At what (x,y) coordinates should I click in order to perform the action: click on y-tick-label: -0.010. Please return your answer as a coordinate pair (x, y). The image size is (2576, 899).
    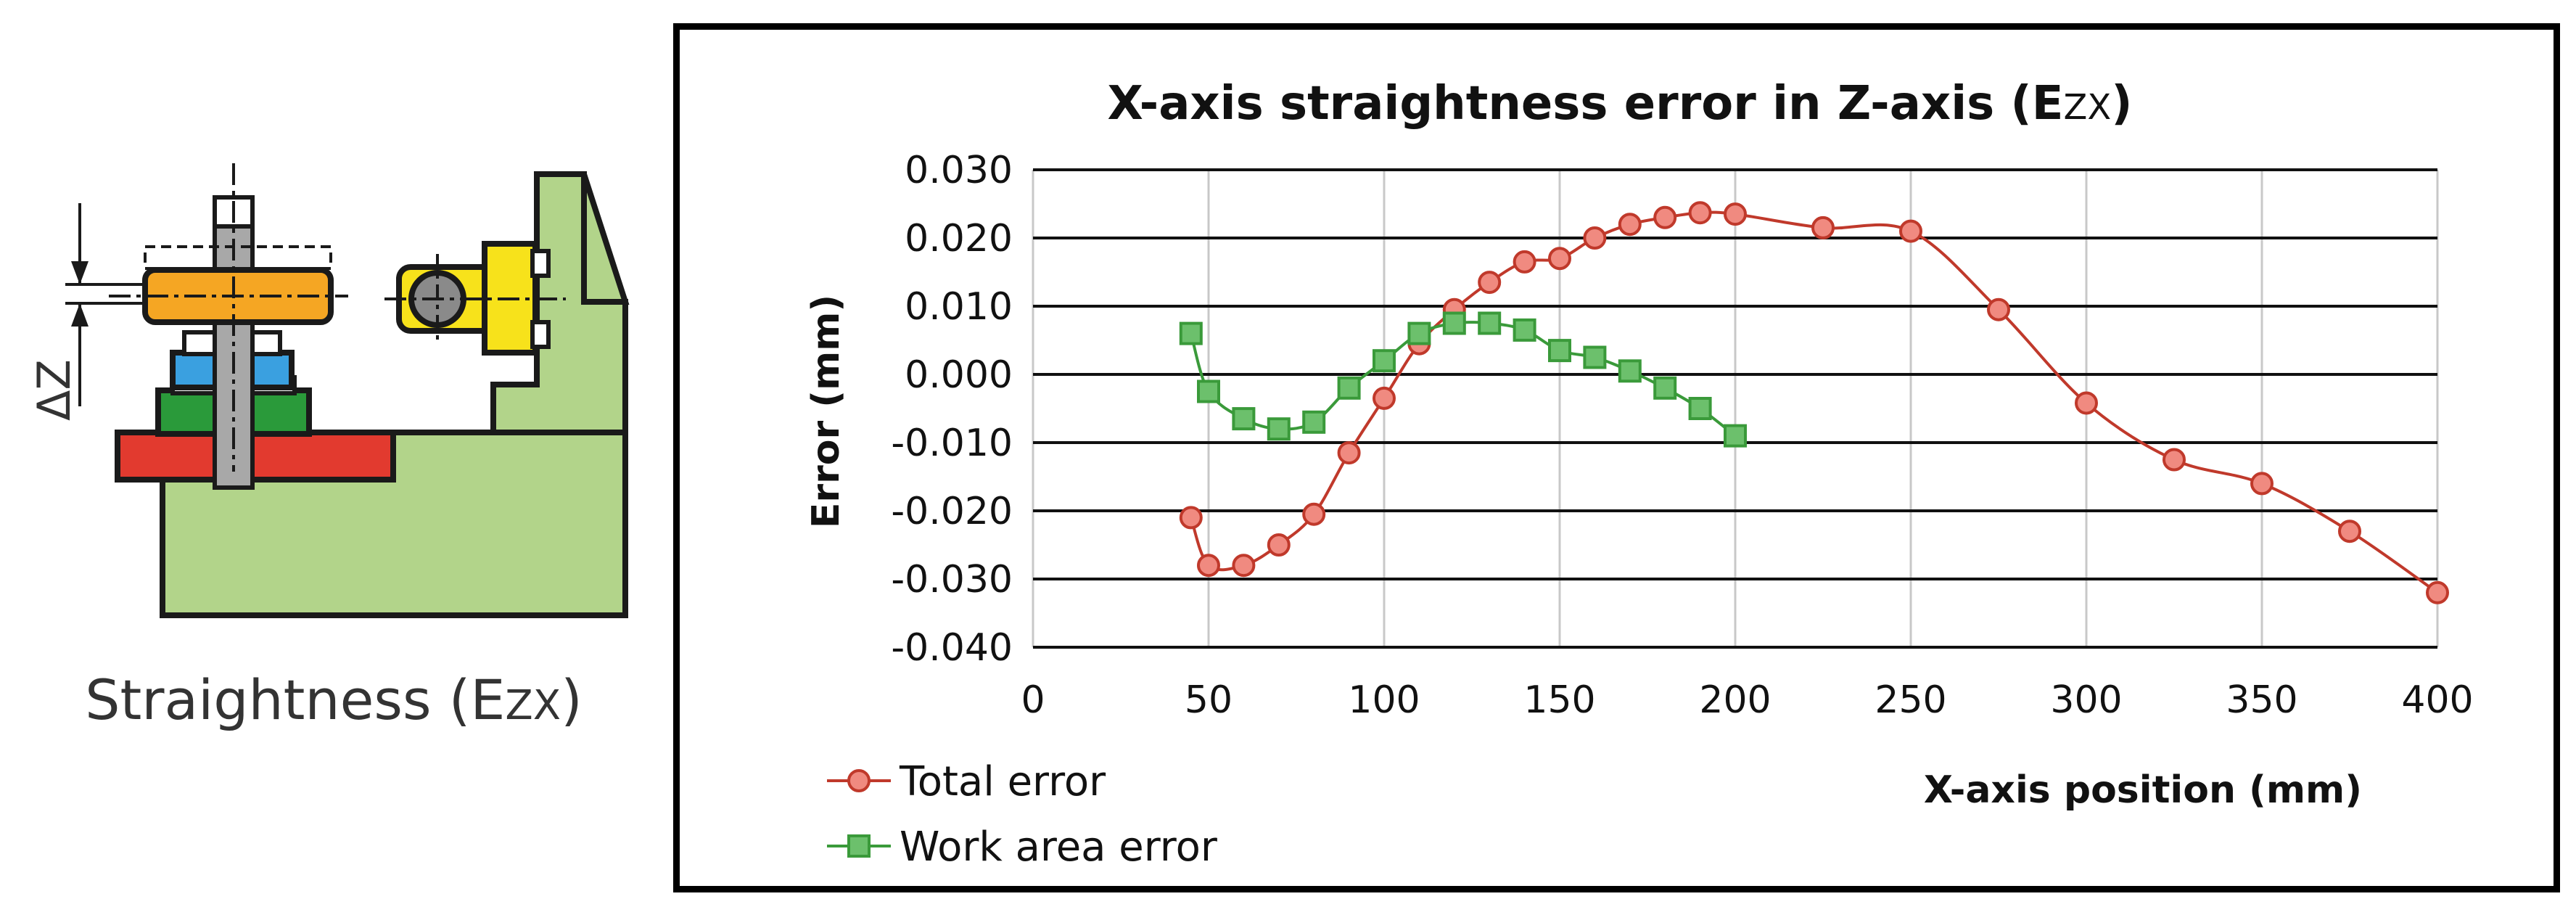
    Looking at the image, I should click on (952, 443).